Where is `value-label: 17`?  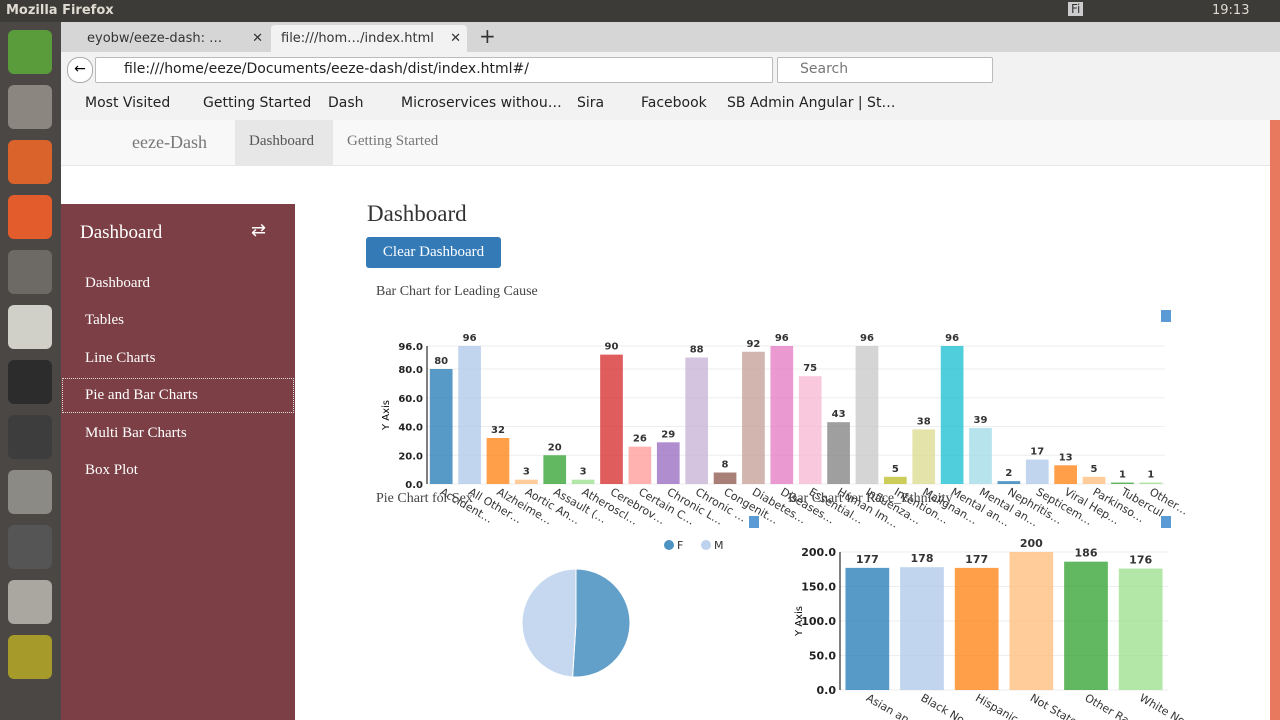
value-label: 17 is located at coordinates (1037, 452).